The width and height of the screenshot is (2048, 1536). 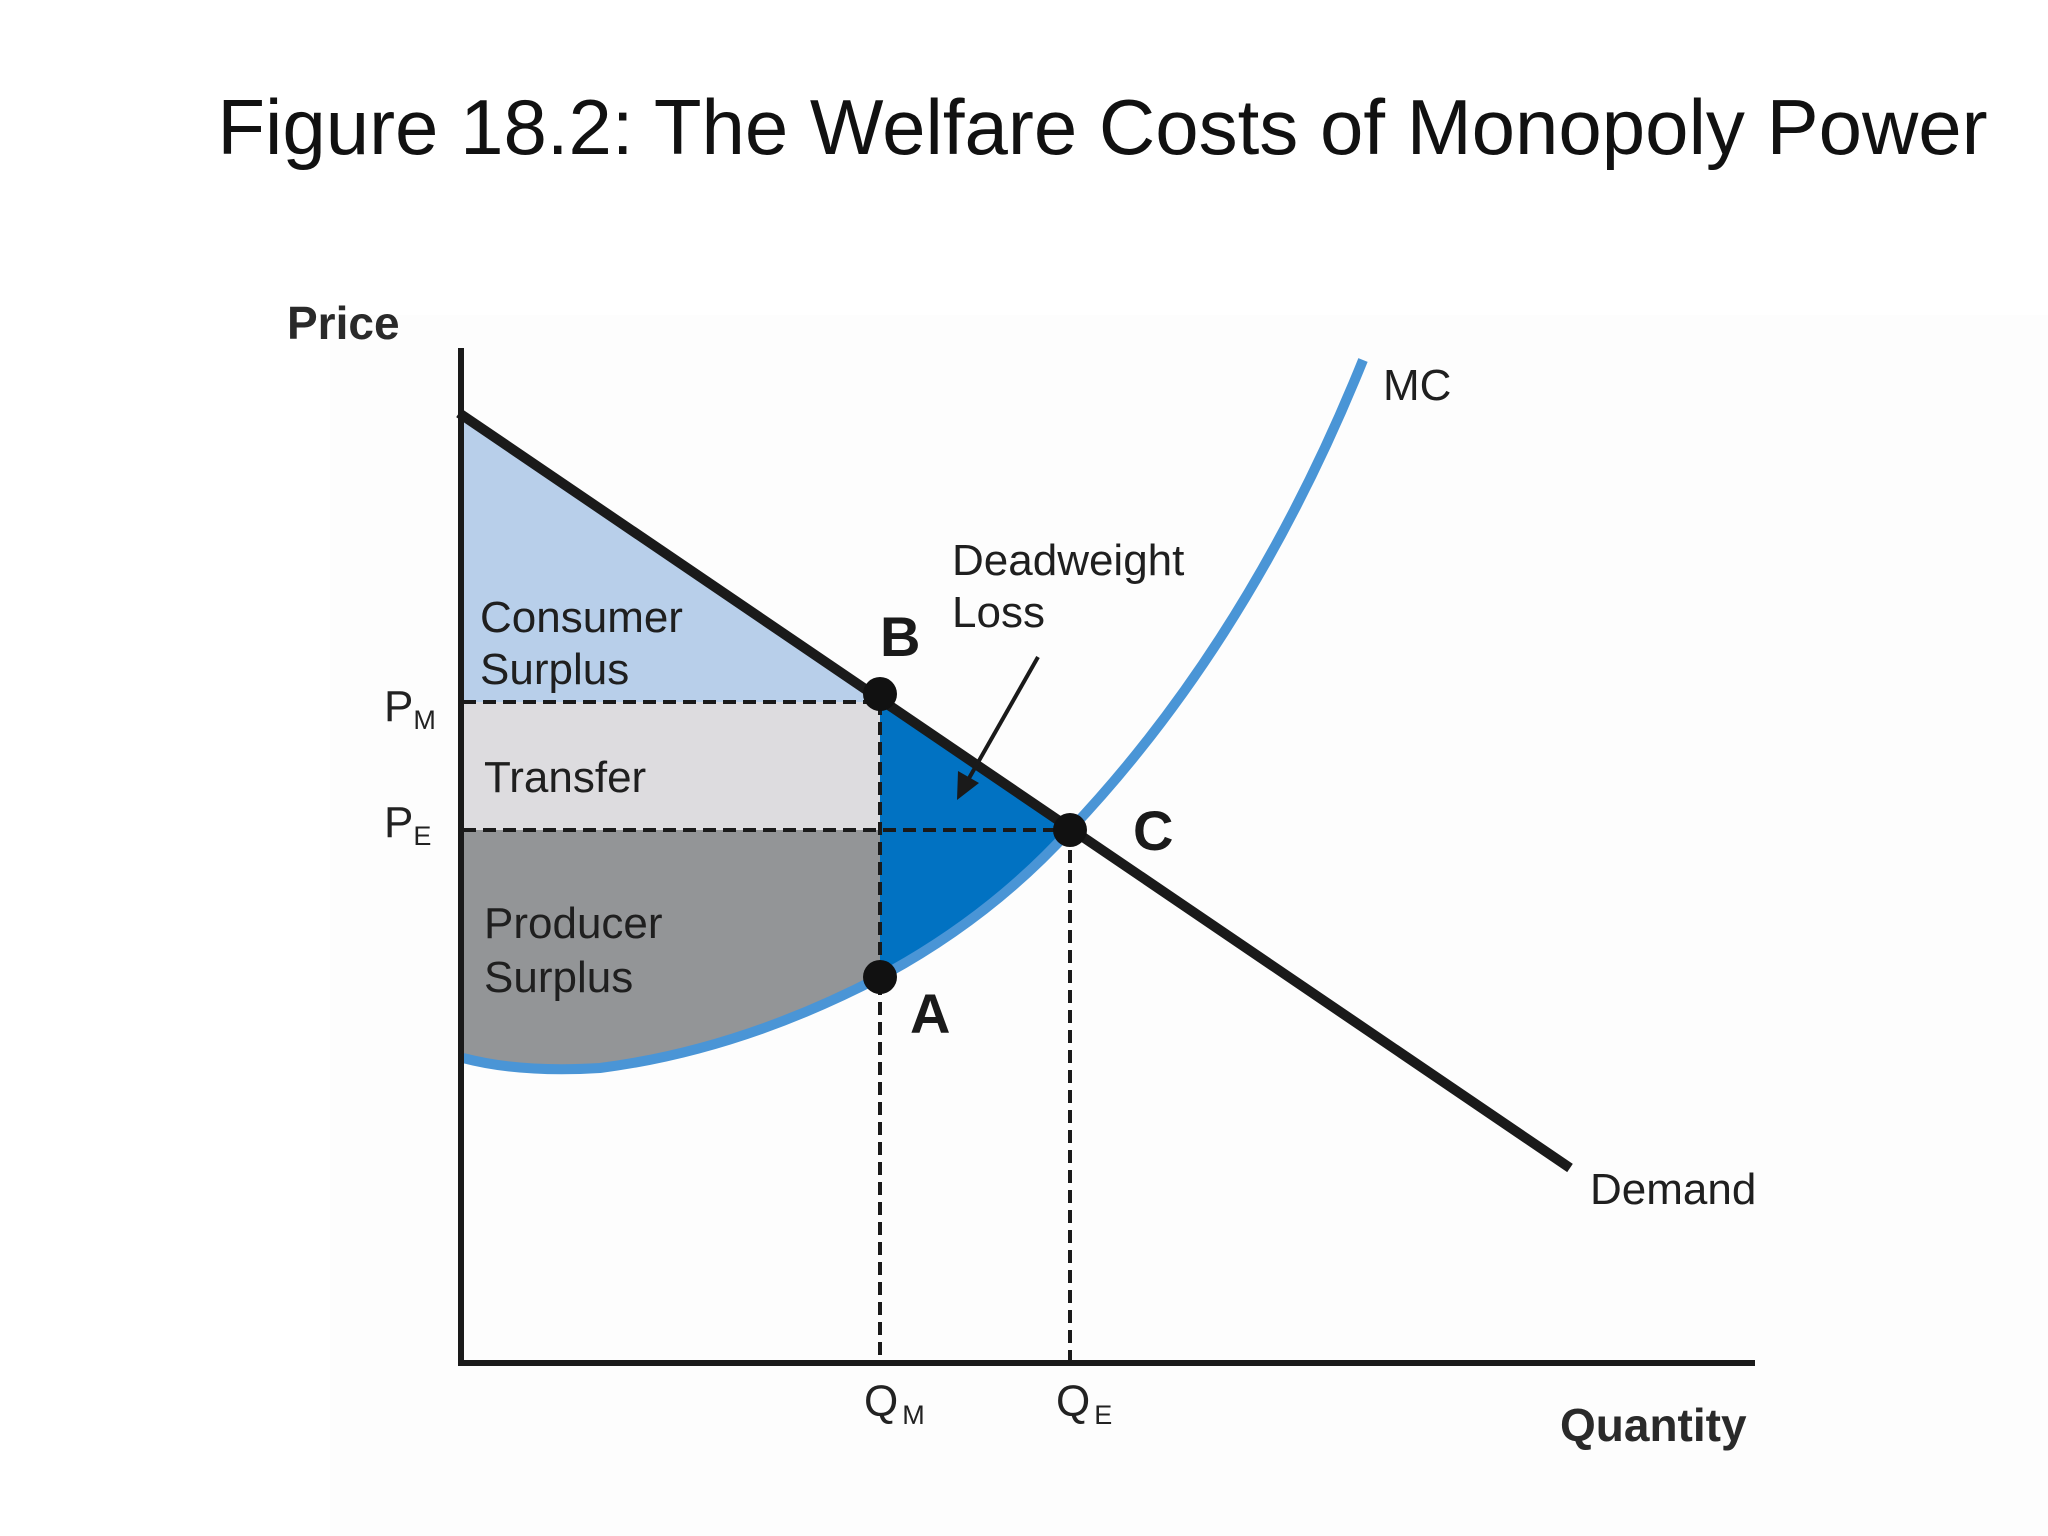 I want to click on transfer-label: Transfer, so click(x=565, y=777).